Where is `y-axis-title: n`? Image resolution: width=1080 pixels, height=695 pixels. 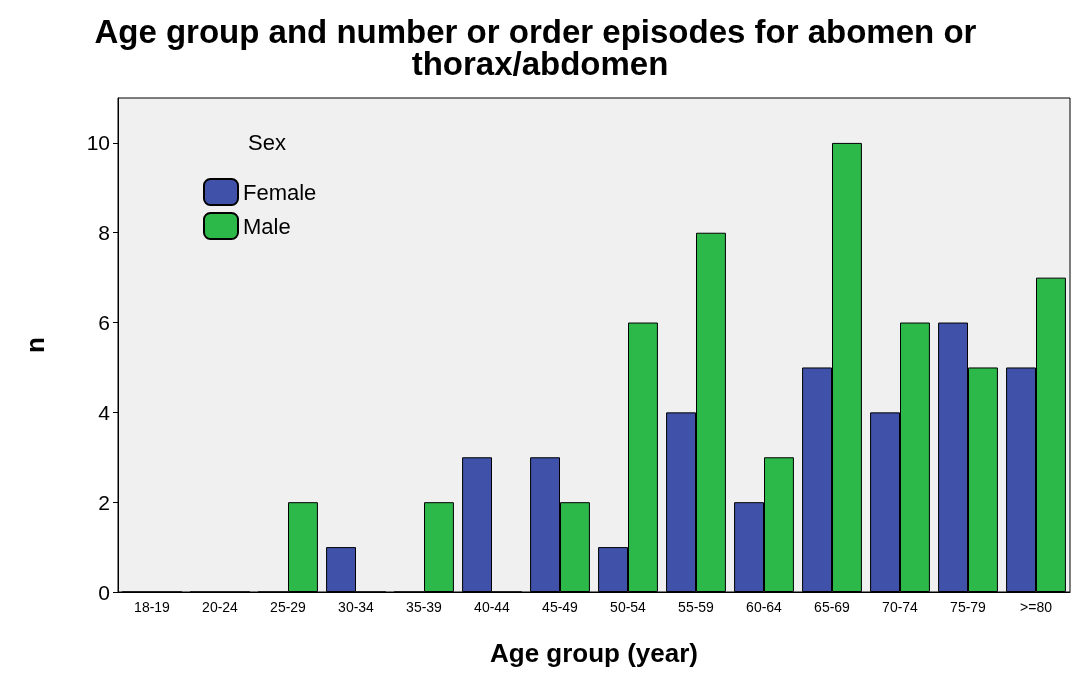 y-axis-title: n is located at coordinates (35, 345).